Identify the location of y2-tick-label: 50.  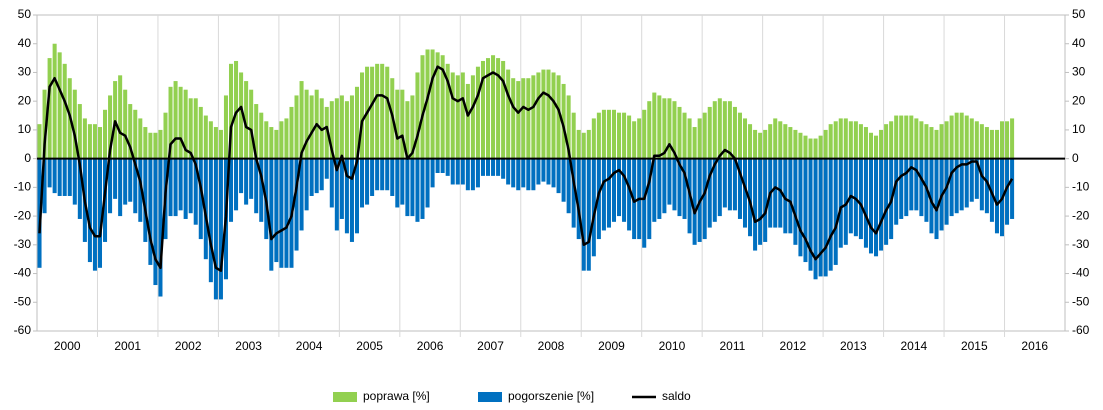
(1079, 14).